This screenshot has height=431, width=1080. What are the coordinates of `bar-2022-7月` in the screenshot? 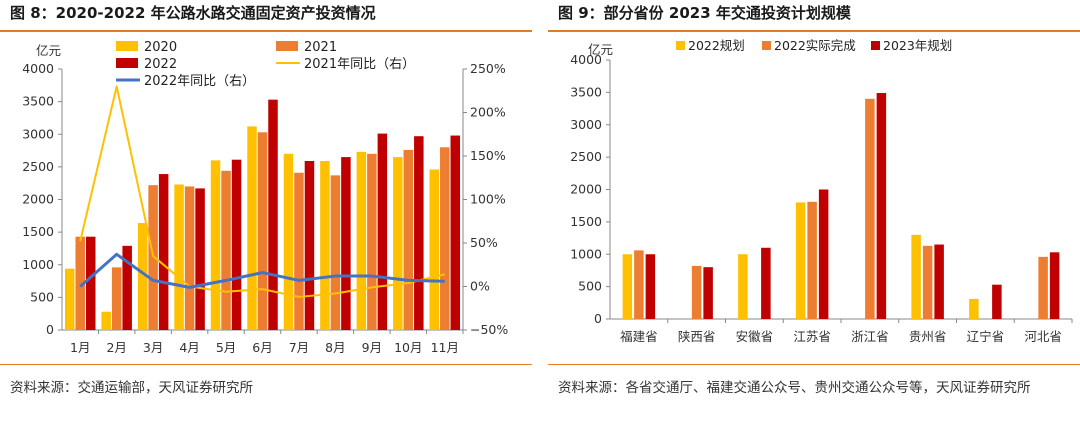 It's located at (309, 245).